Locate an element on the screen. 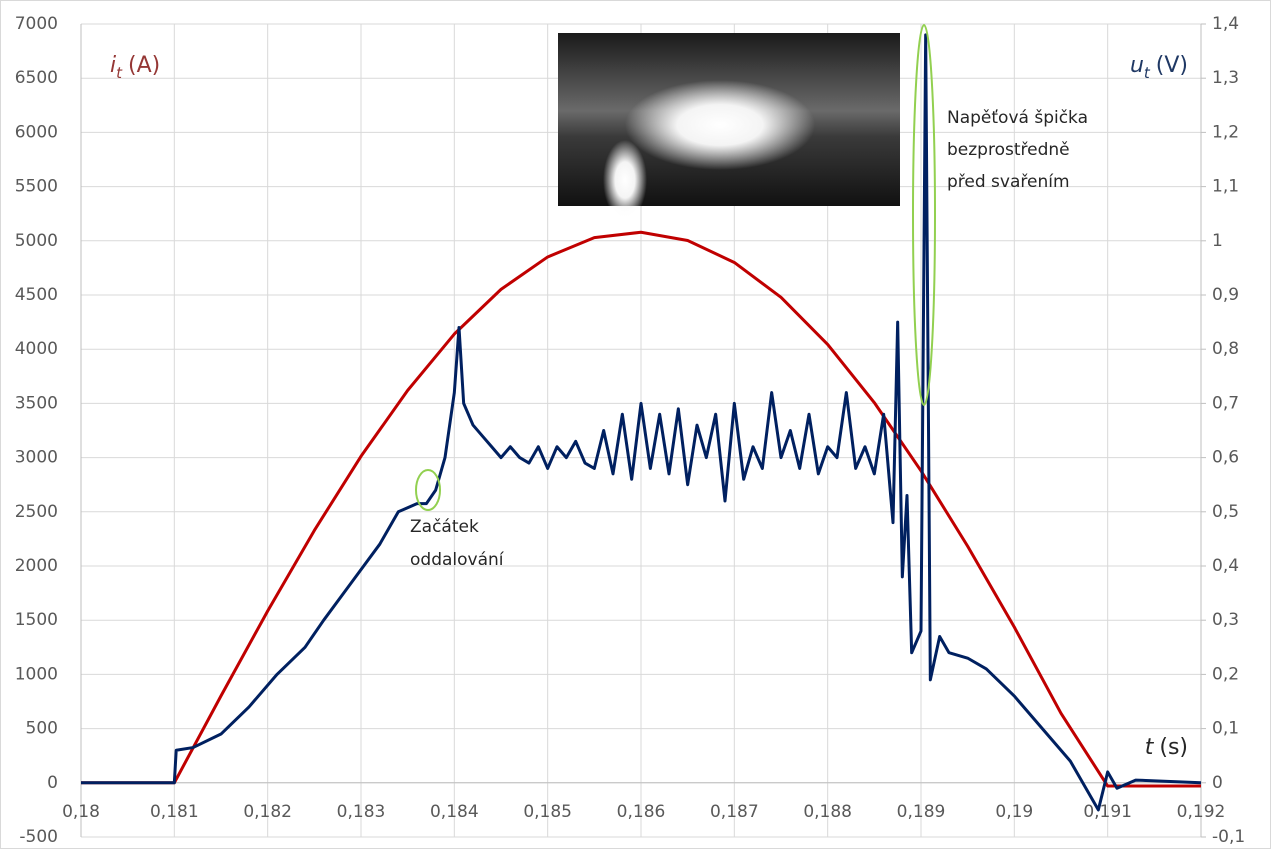 The image size is (1271, 849). y2-tick-label: 1,3 is located at coordinates (1225, 78).